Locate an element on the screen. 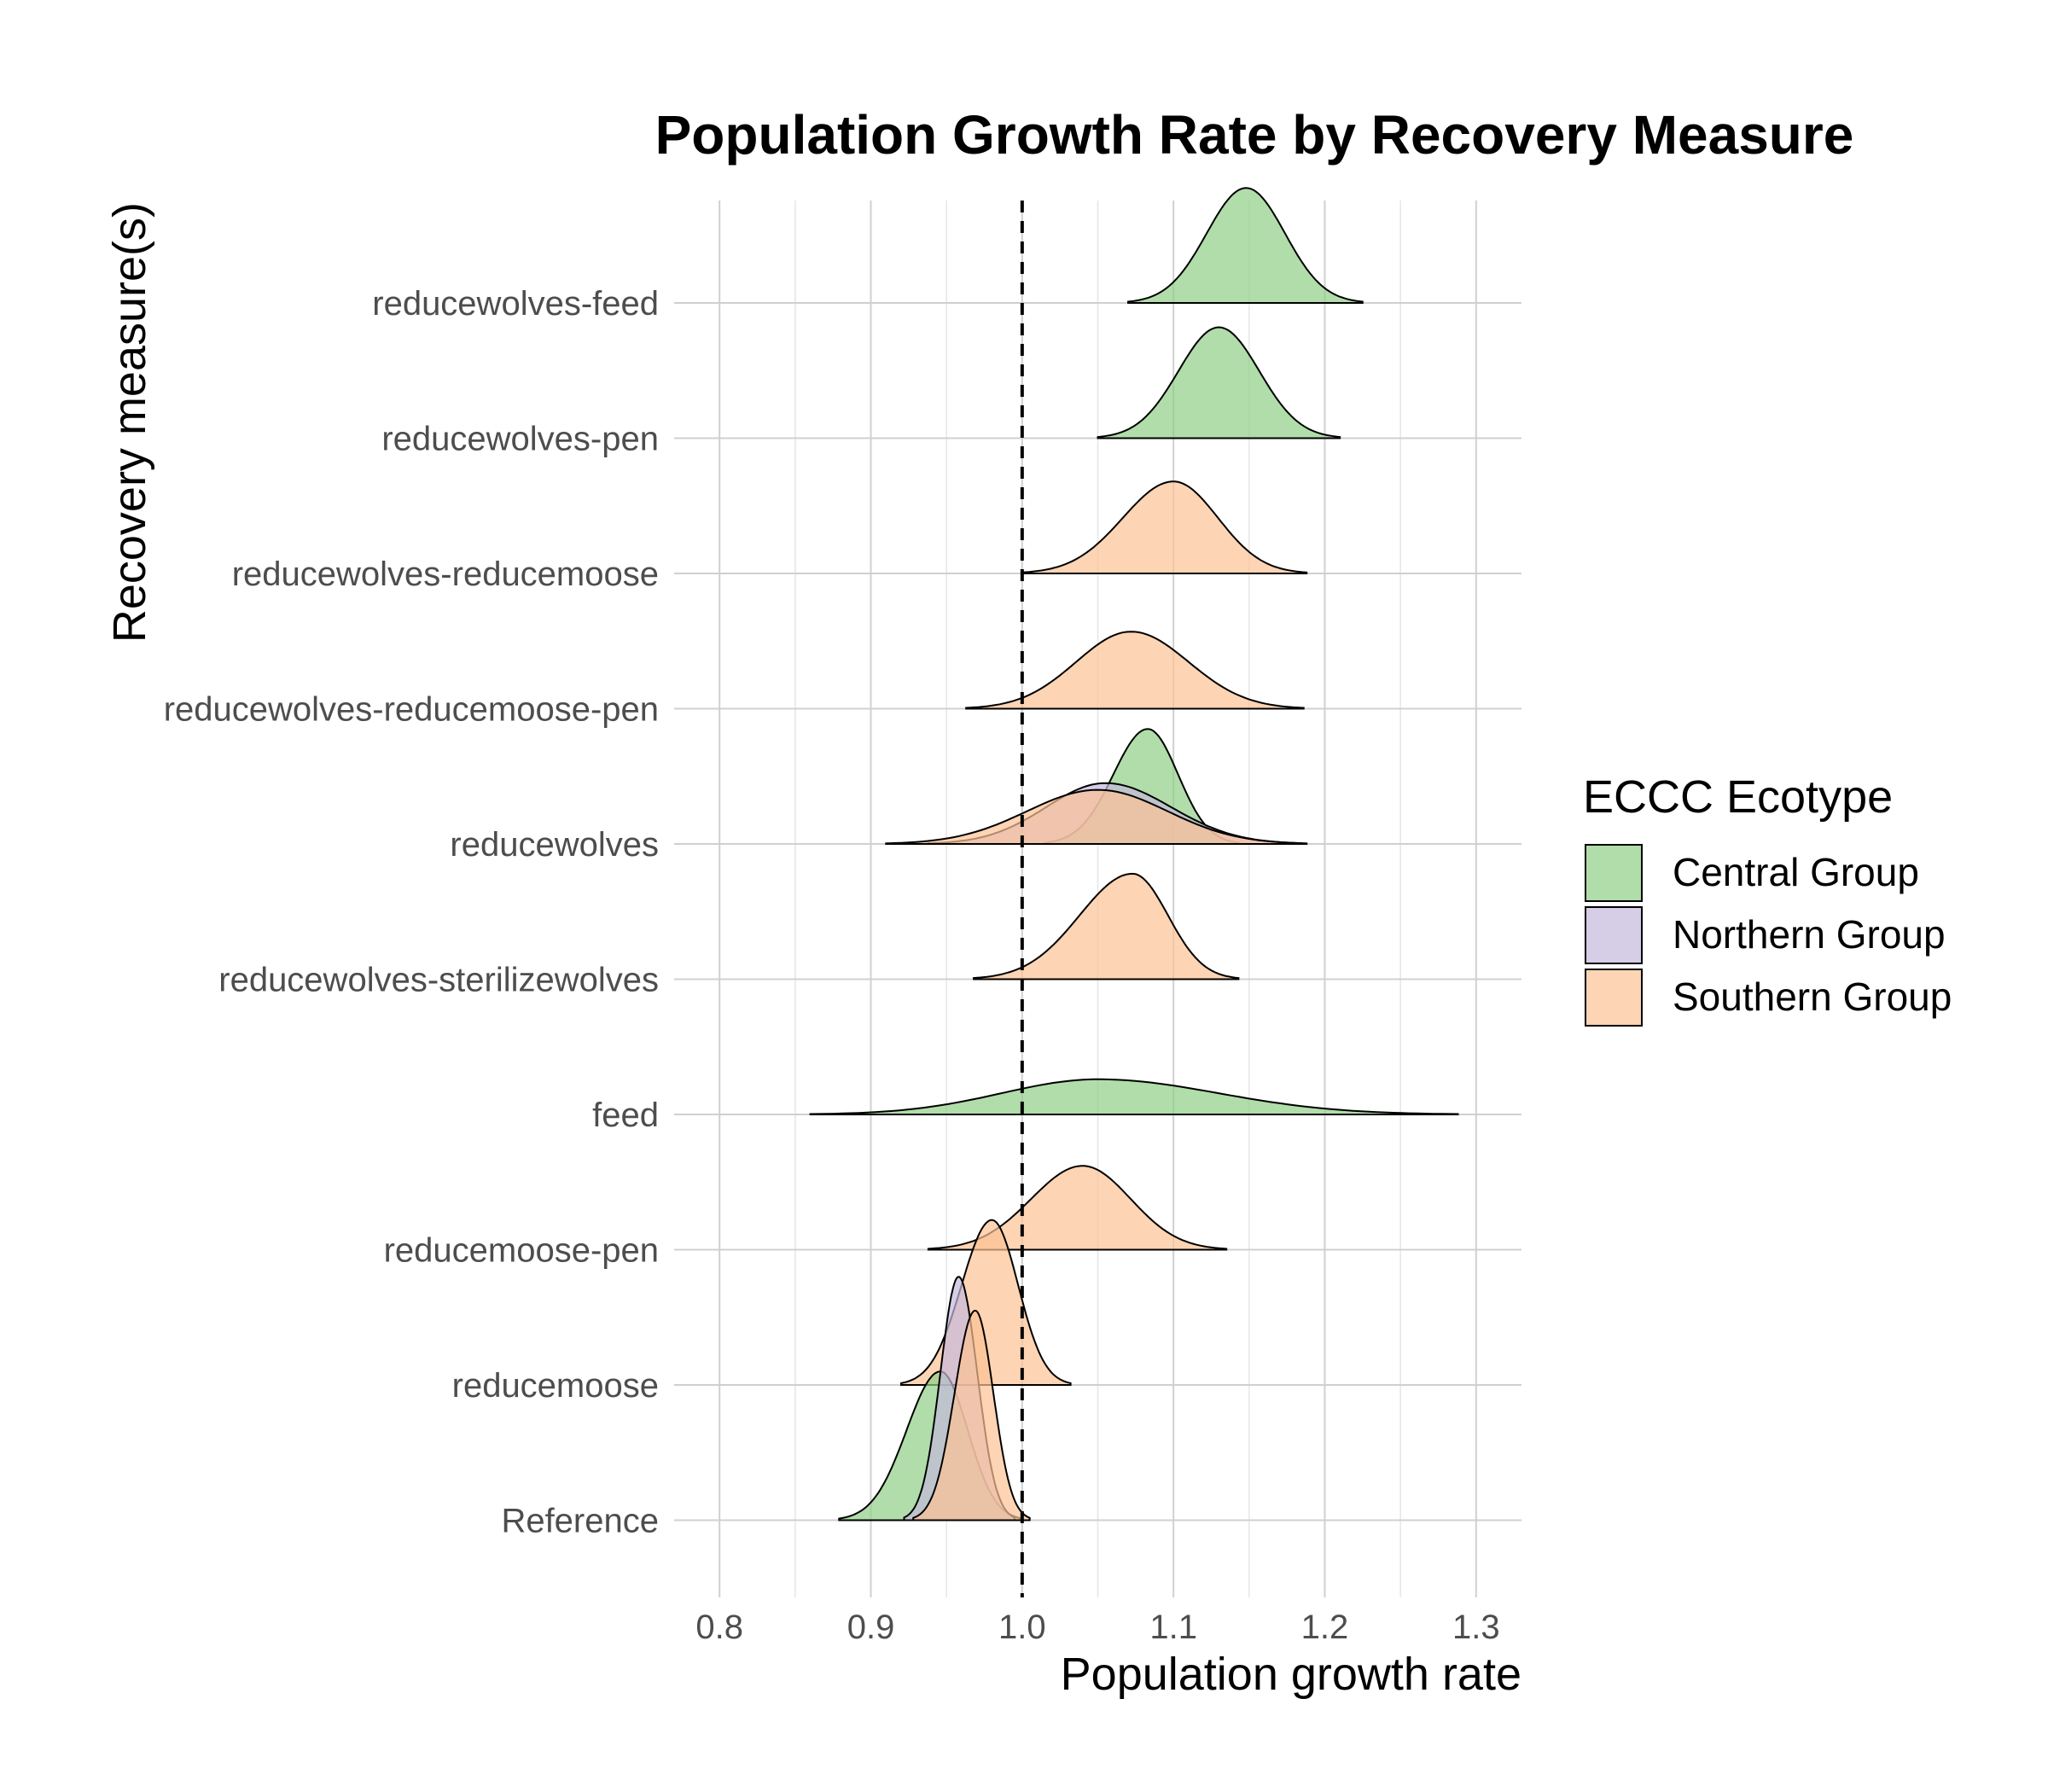 The height and width of the screenshot is (1792, 2048). ridge-reducemoose-pen-southern-group is located at coordinates (1077, 1208).